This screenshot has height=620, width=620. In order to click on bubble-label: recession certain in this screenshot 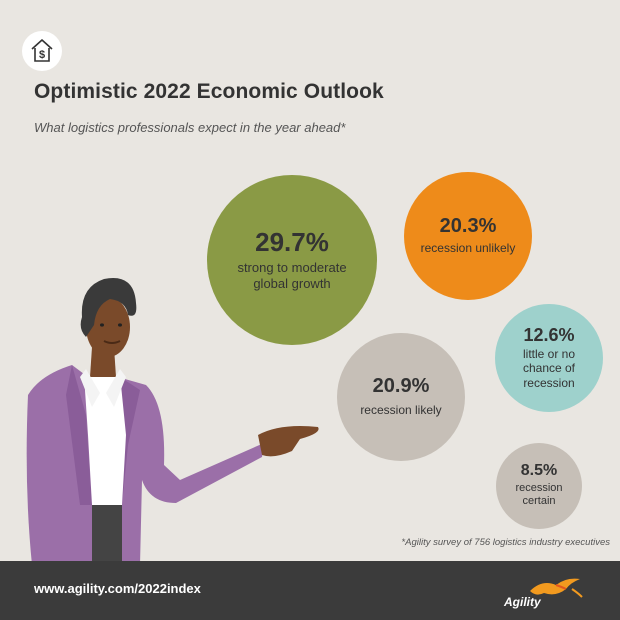, I will do `click(539, 495)`.